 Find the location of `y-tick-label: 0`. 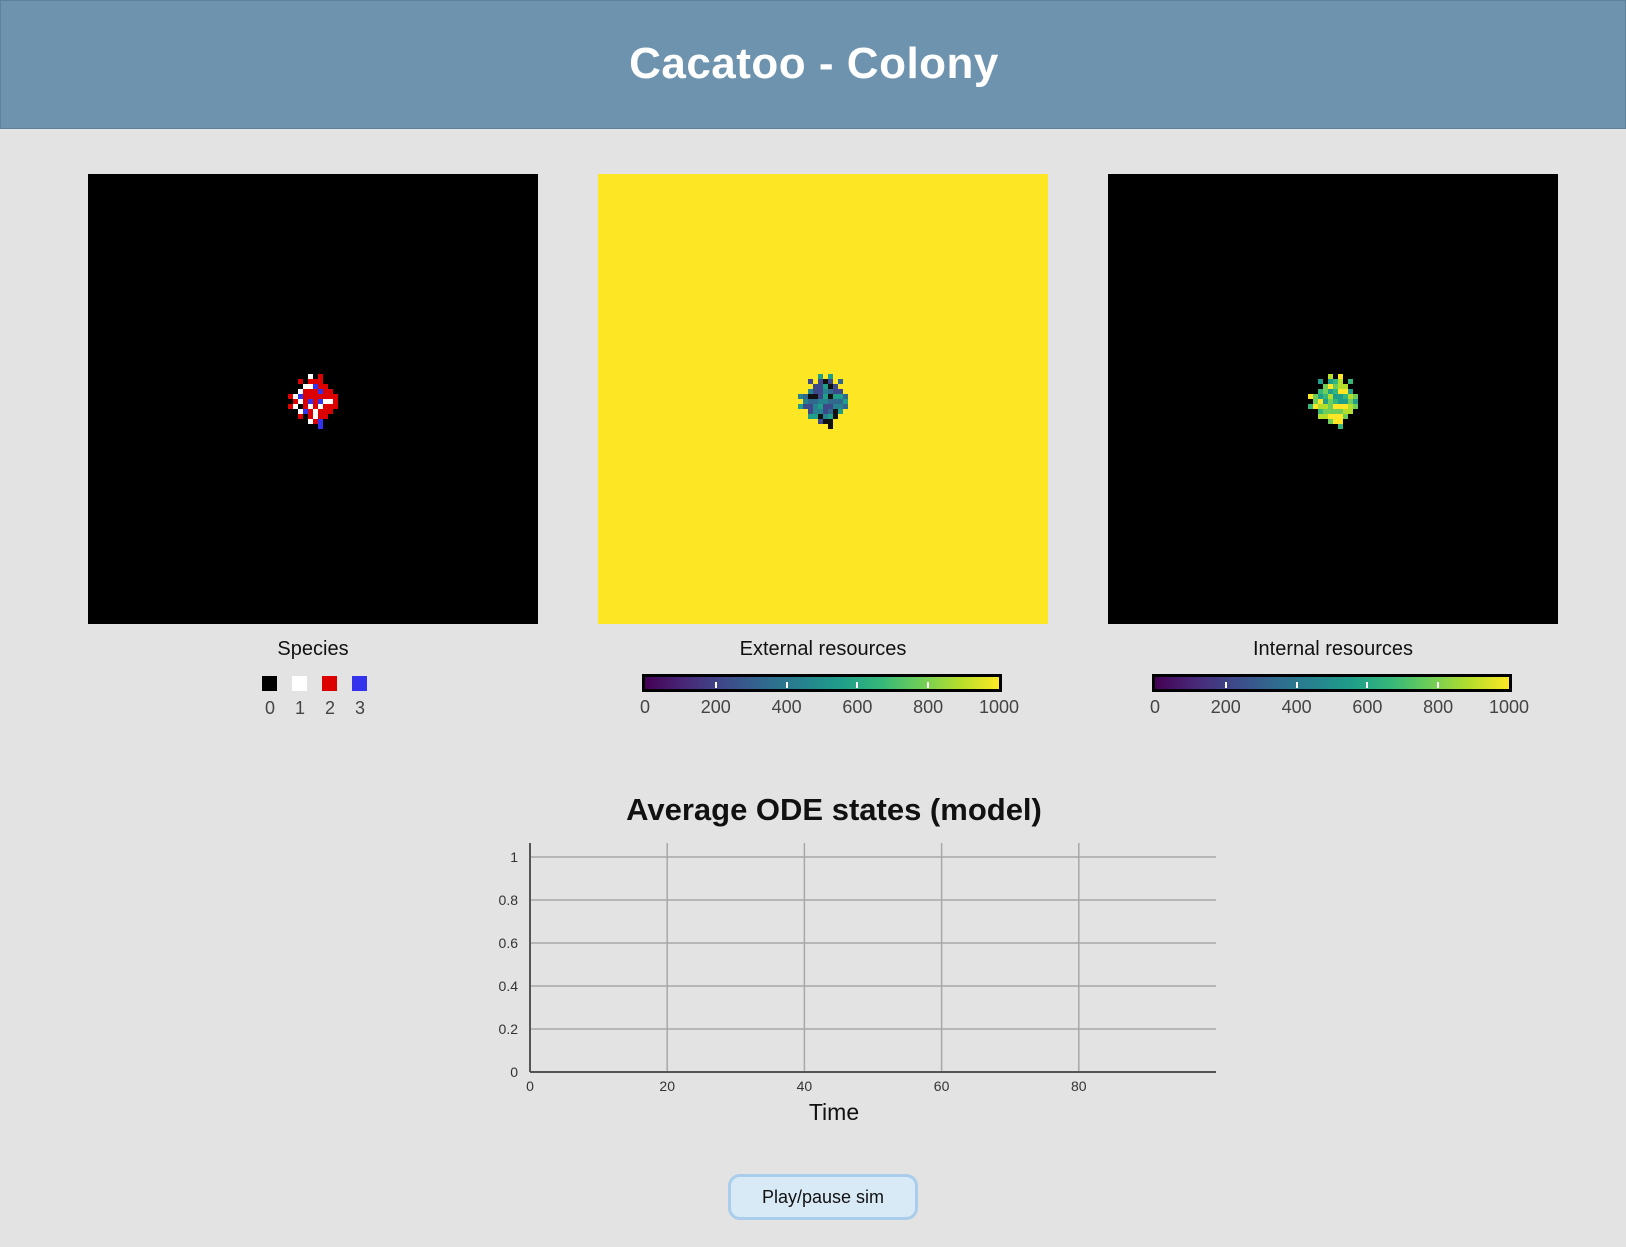

y-tick-label: 0 is located at coordinates (514, 1072).